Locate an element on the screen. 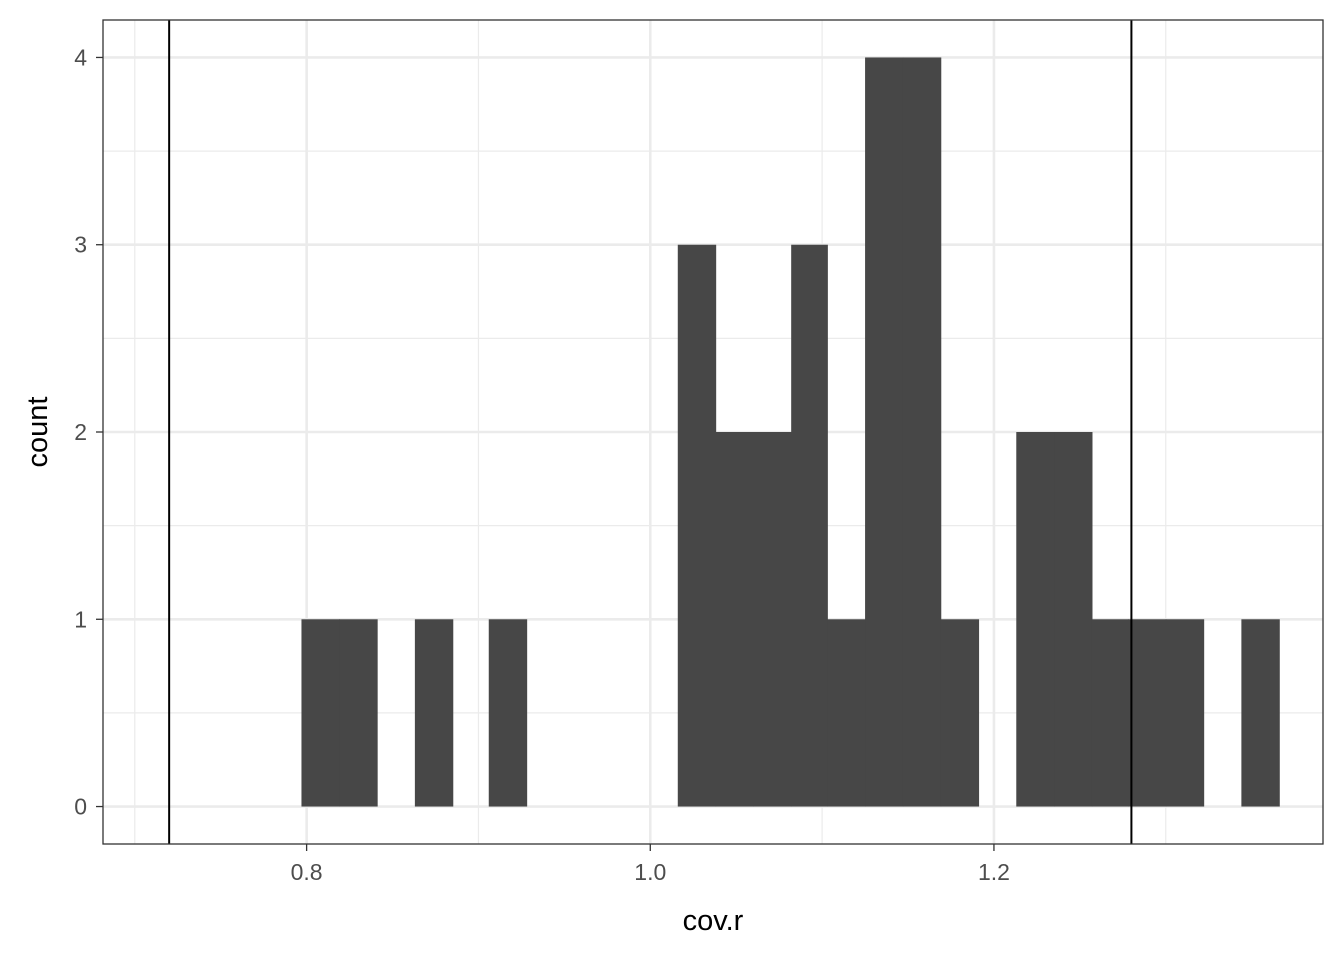  y-axis: 0 1 2 3 4 is located at coordinates (88, 432).